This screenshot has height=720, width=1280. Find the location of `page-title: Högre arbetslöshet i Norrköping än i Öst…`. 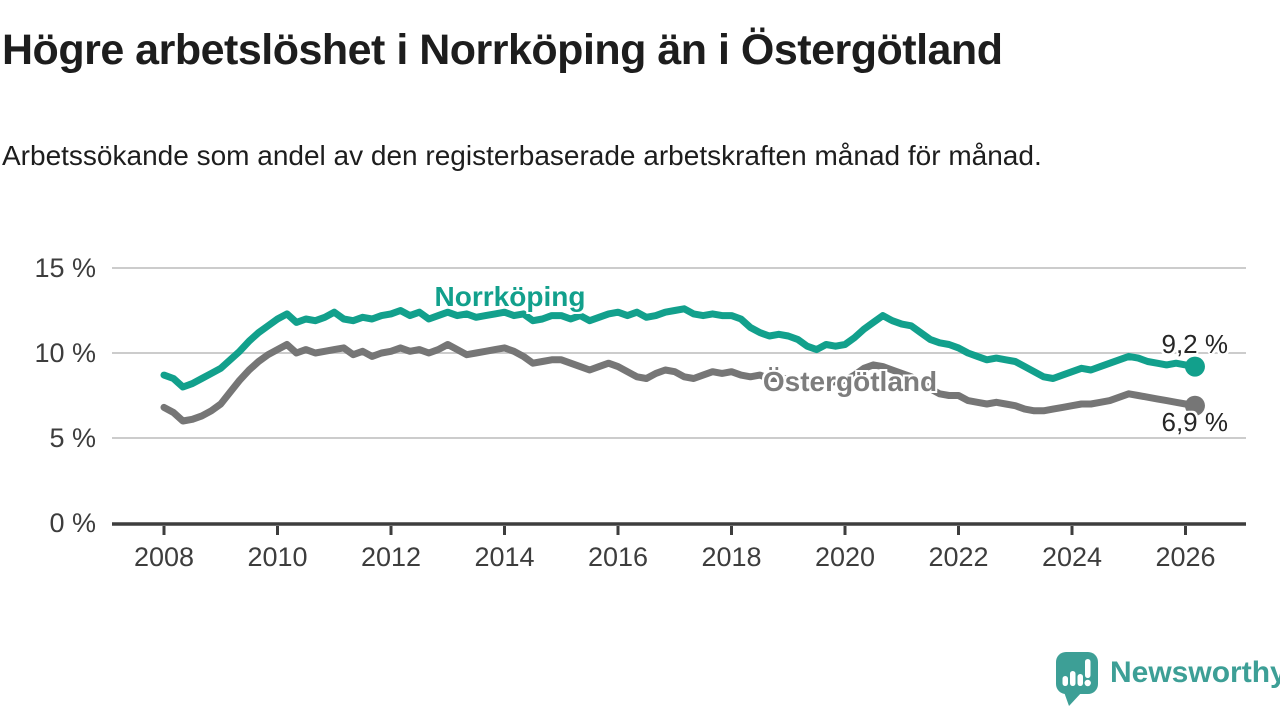

page-title: Högre arbetslöshet i Norrköping än i Öst… is located at coordinates (502, 50).